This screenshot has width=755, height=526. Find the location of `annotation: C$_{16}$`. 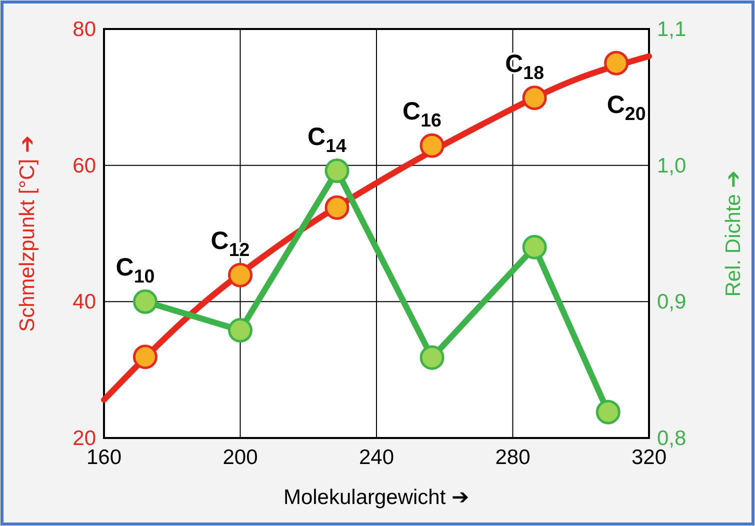

annotation: C$_{16}$ is located at coordinates (422, 114).